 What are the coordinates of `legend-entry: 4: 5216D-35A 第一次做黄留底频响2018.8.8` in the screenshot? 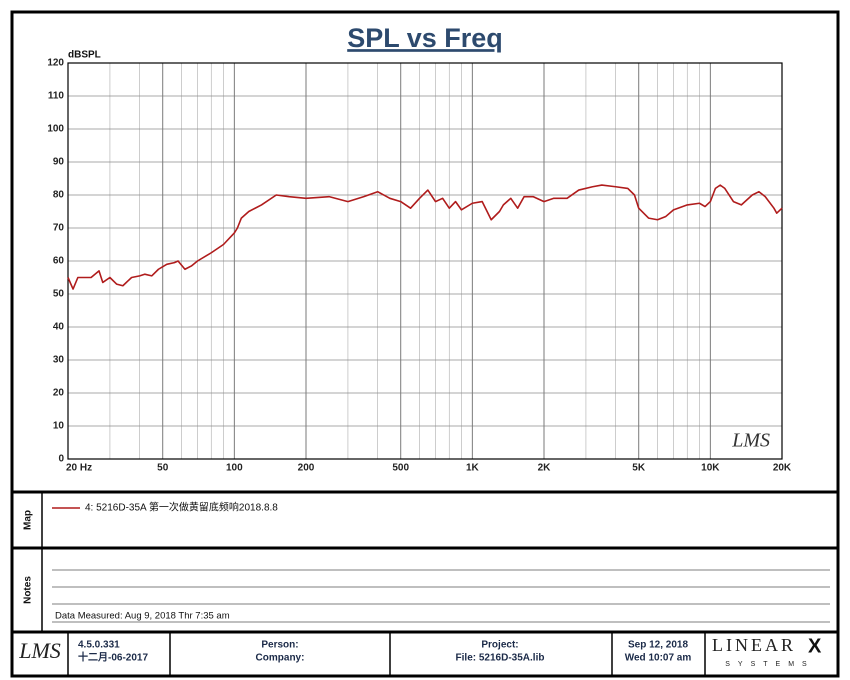 It's located at (181, 507).